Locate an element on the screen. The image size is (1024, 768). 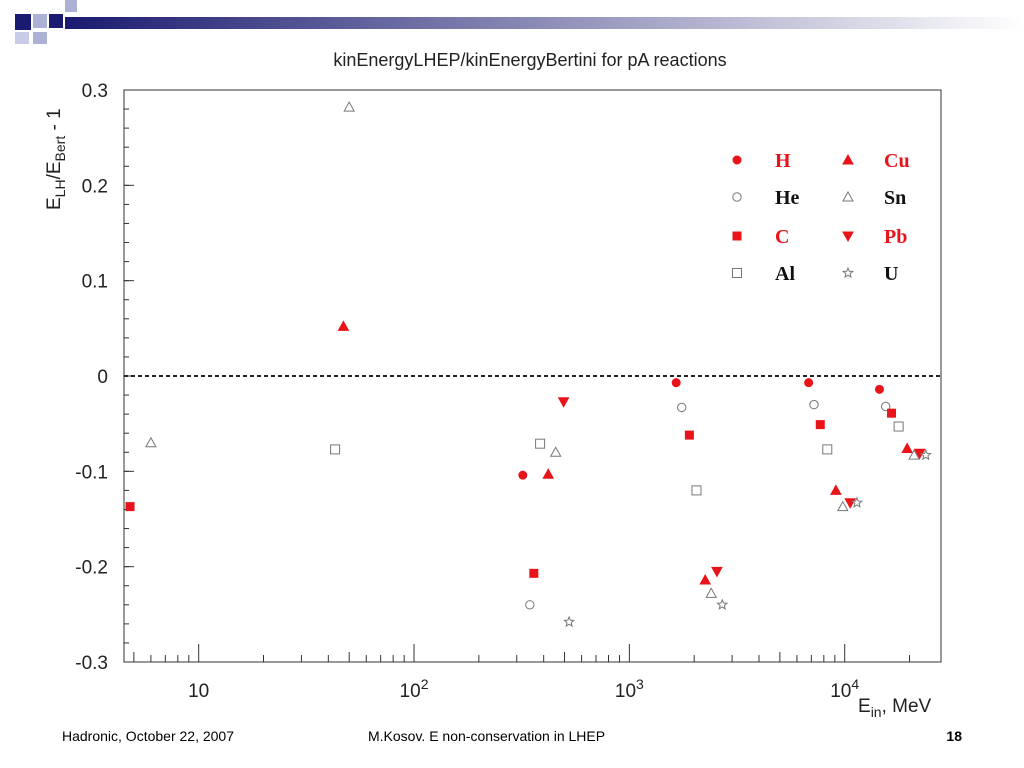
page-number: 18 is located at coordinates (954, 736).